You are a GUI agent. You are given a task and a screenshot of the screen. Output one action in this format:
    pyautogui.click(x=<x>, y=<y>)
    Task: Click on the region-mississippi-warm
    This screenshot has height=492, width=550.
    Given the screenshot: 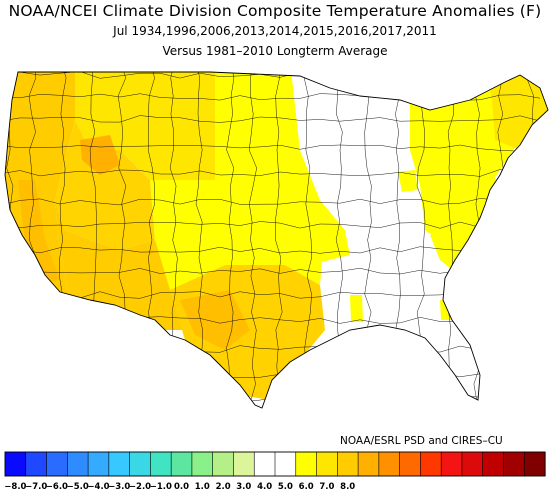 What is the action you would take?
    pyautogui.click(x=356, y=308)
    